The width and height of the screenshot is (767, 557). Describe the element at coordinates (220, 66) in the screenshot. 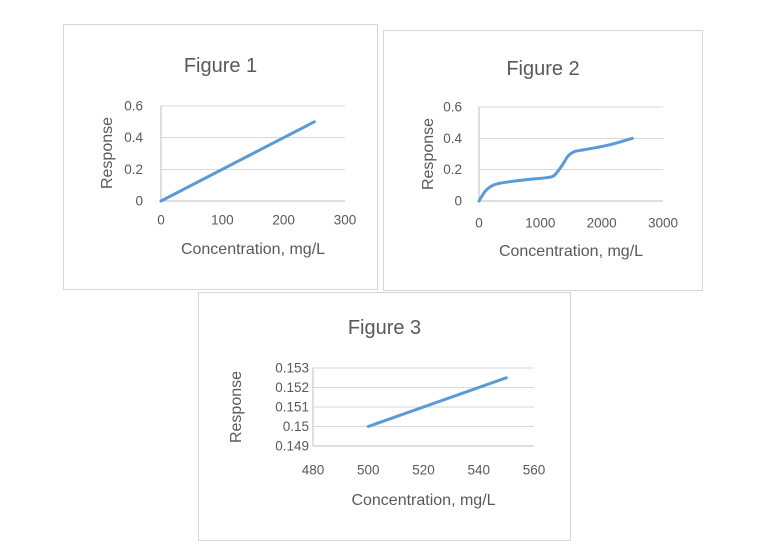

I see `figure-1-title: Figure 1` at that location.